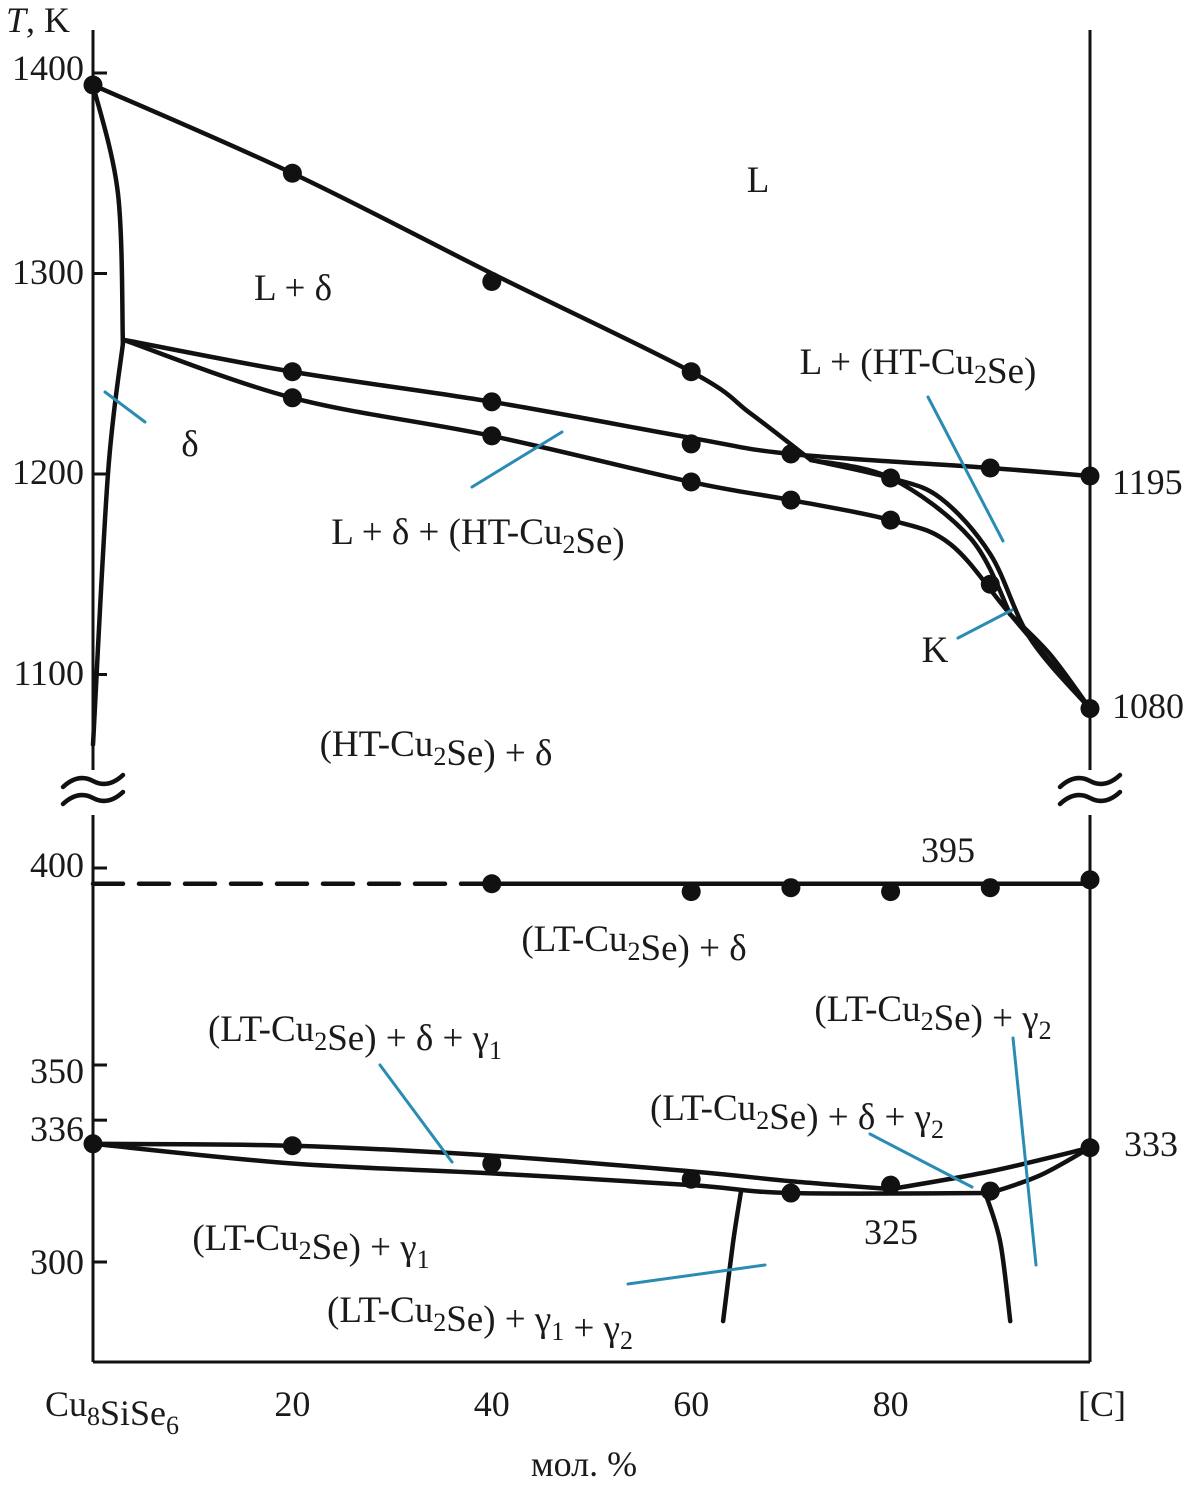 The image size is (1191, 1485). What do you see at coordinates (480, 1322) in the screenshot?
I see `phase-region-label: (LT-Cu2Se) + γ1 + γ2` at bounding box center [480, 1322].